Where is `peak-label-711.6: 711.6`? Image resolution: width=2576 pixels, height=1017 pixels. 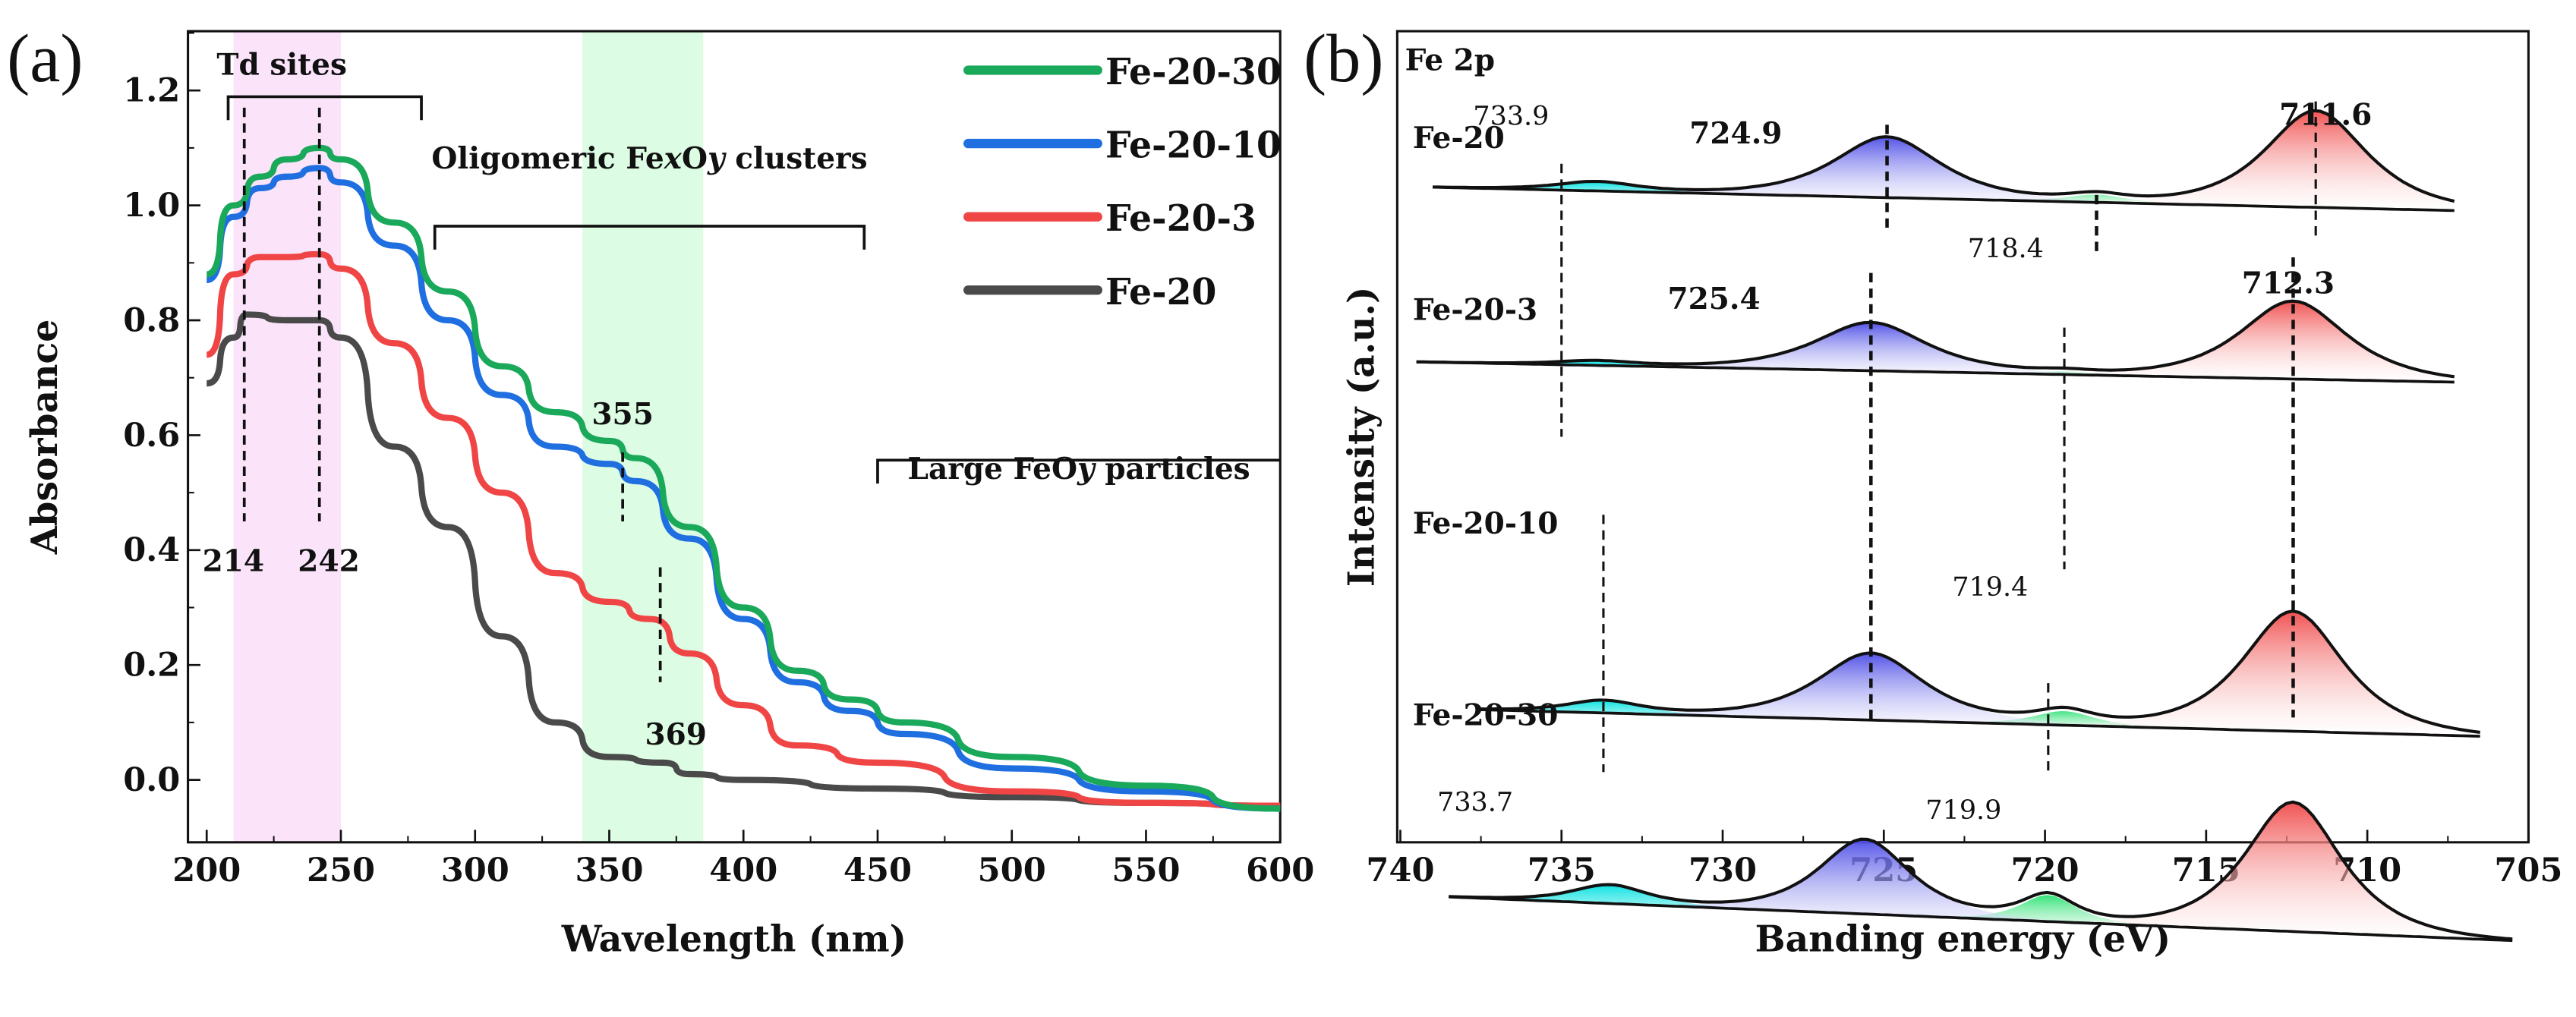 peak-label-711.6: 711.6 is located at coordinates (2325, 114).